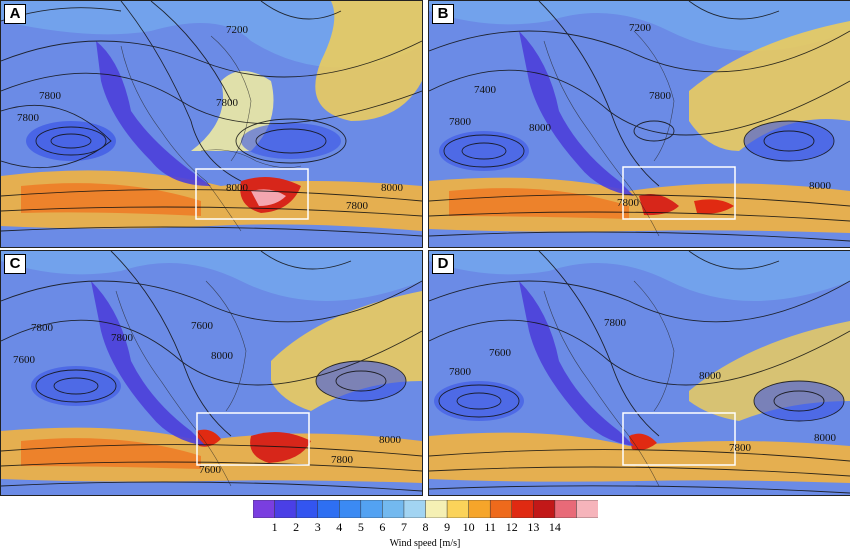  What do you see at coordinates (490, 527) in the screenshot?
I see `colorbar-tick-label: 11` at bounding box center [490, 527].